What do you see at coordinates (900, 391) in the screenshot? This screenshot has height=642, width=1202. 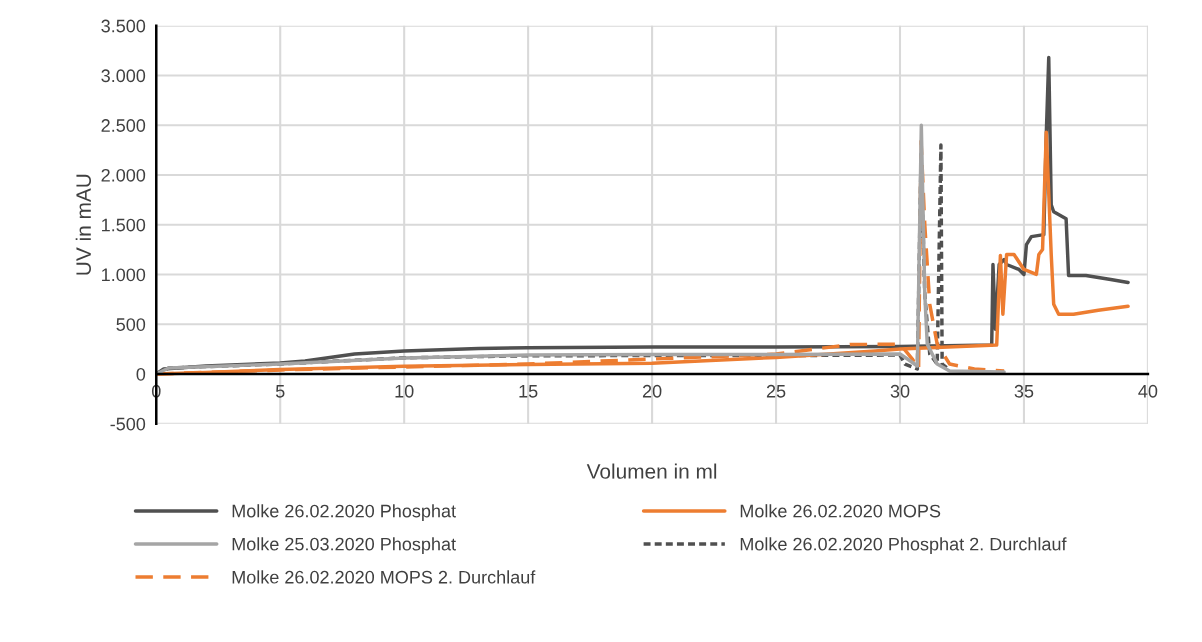 I see `x-tick-label: 30` at bounding box center [900, 391].